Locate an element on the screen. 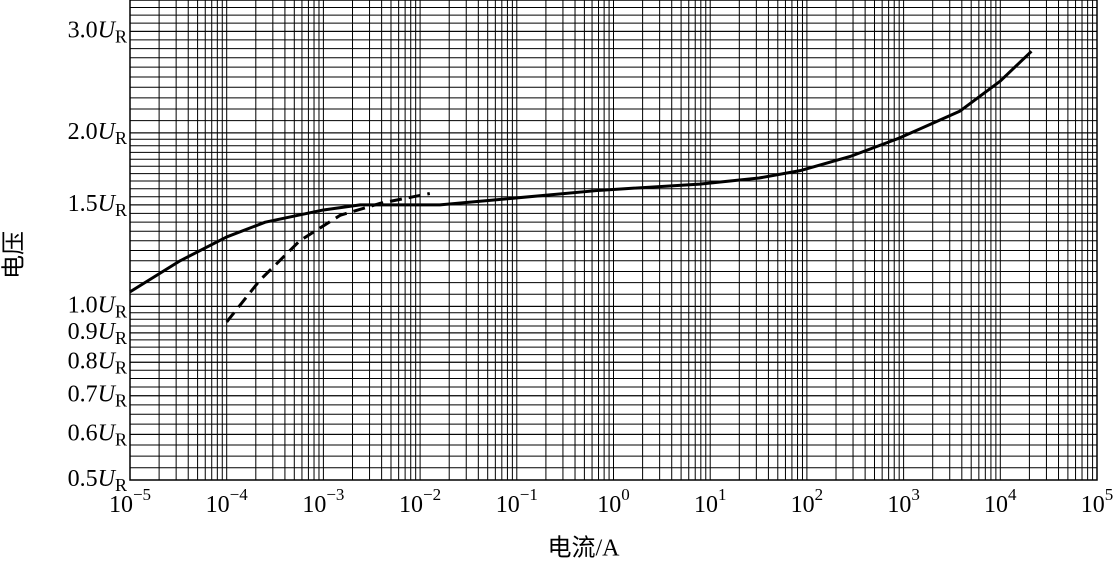 The height and width of the screenshot is (565, 1118). x-tick-label: 10⁻⁴ is located at coordinates (227, 501).